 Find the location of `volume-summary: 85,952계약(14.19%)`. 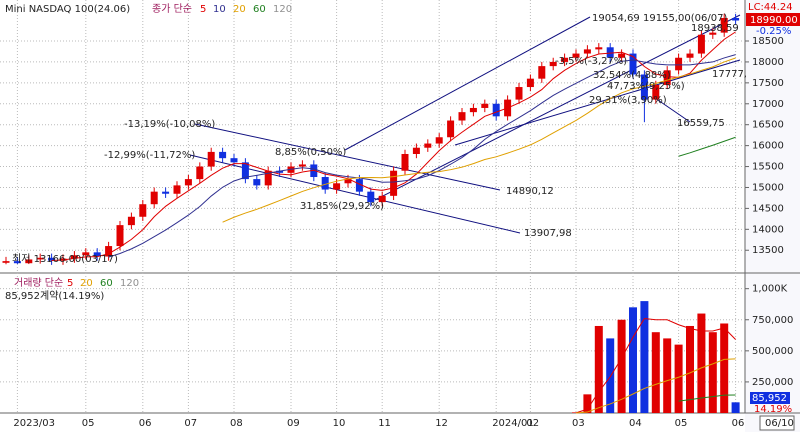

volume-summary: 85,952계약(14.19%) is located at coordinates (54, 296).